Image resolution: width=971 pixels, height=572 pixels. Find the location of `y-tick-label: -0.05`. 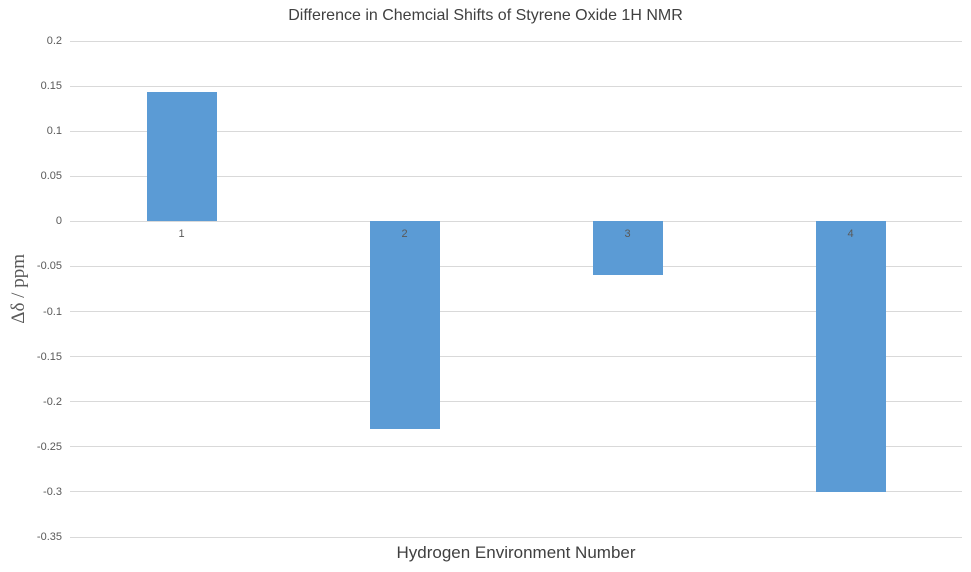

y-tick-label: -0.05 is located at coordinates (49, 266).